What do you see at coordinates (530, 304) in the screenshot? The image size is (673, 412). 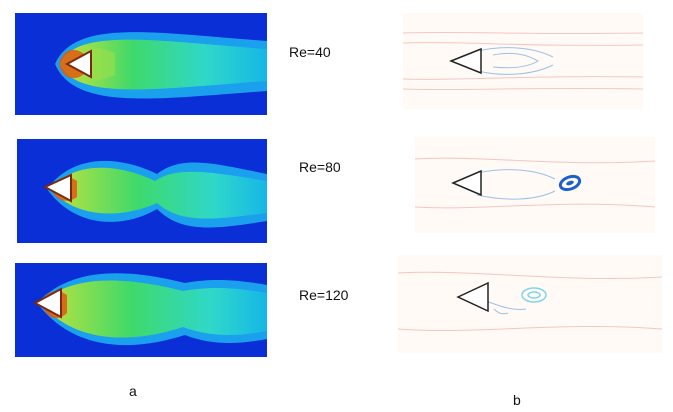 I see `vorticity-panel-re120` at bounding box center [530, 304].